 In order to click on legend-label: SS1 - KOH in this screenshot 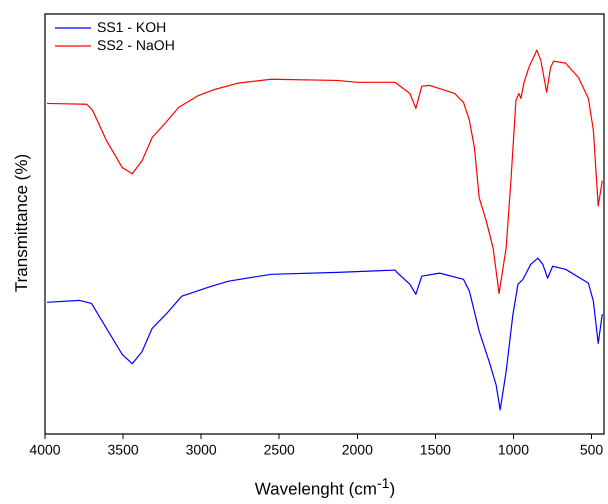, I will do `click(131, 26)`.